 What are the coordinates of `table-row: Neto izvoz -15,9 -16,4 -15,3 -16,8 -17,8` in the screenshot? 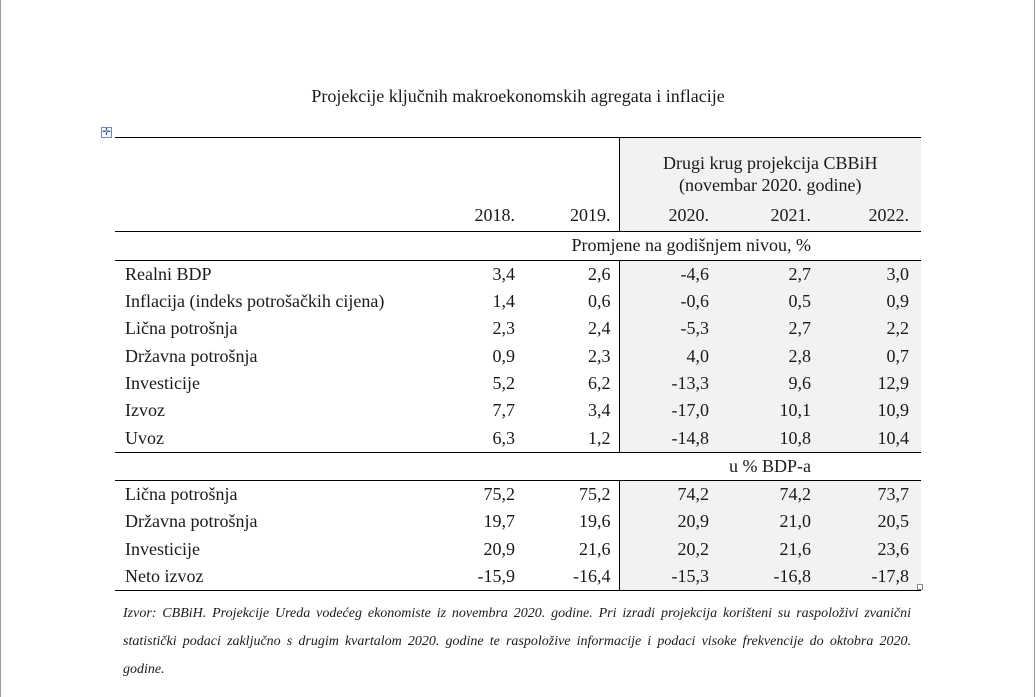 It's located at (518, 577).